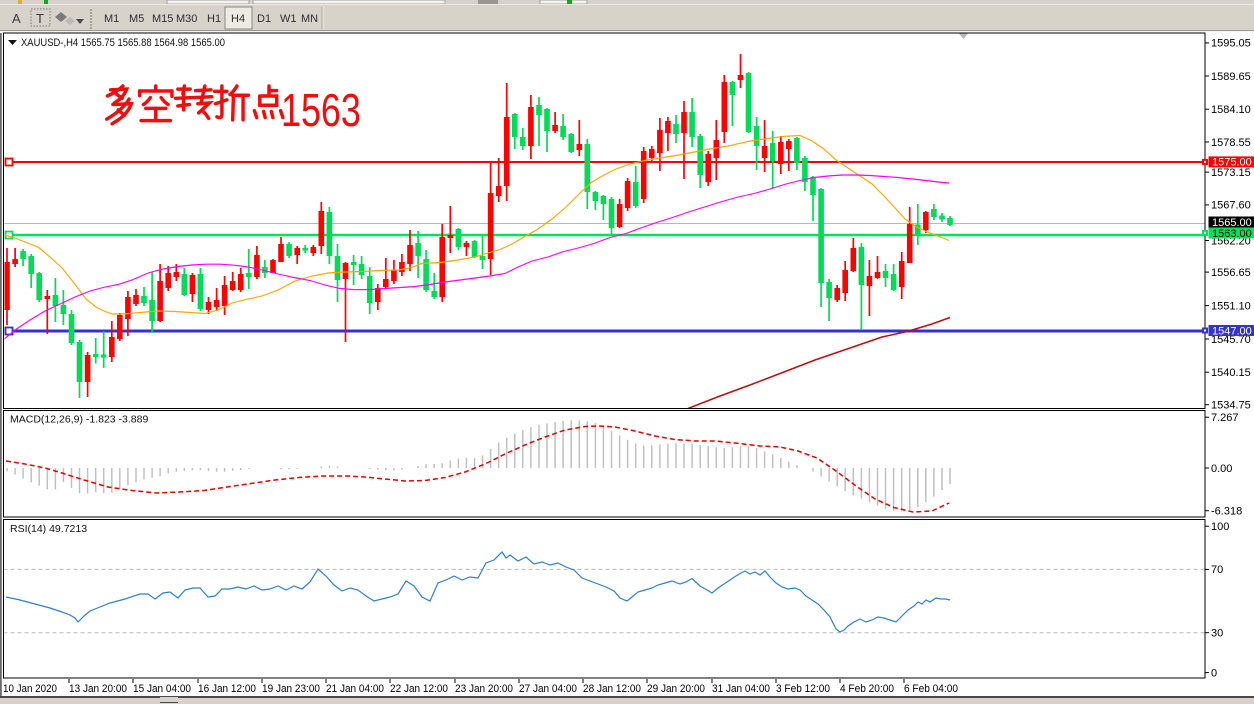 The width and height of the screenshot is (1254, 704). What do you see at coordinates (264, 19) in the screenshot?
I see `svg-text: D1` at bounding box center [264, 19].